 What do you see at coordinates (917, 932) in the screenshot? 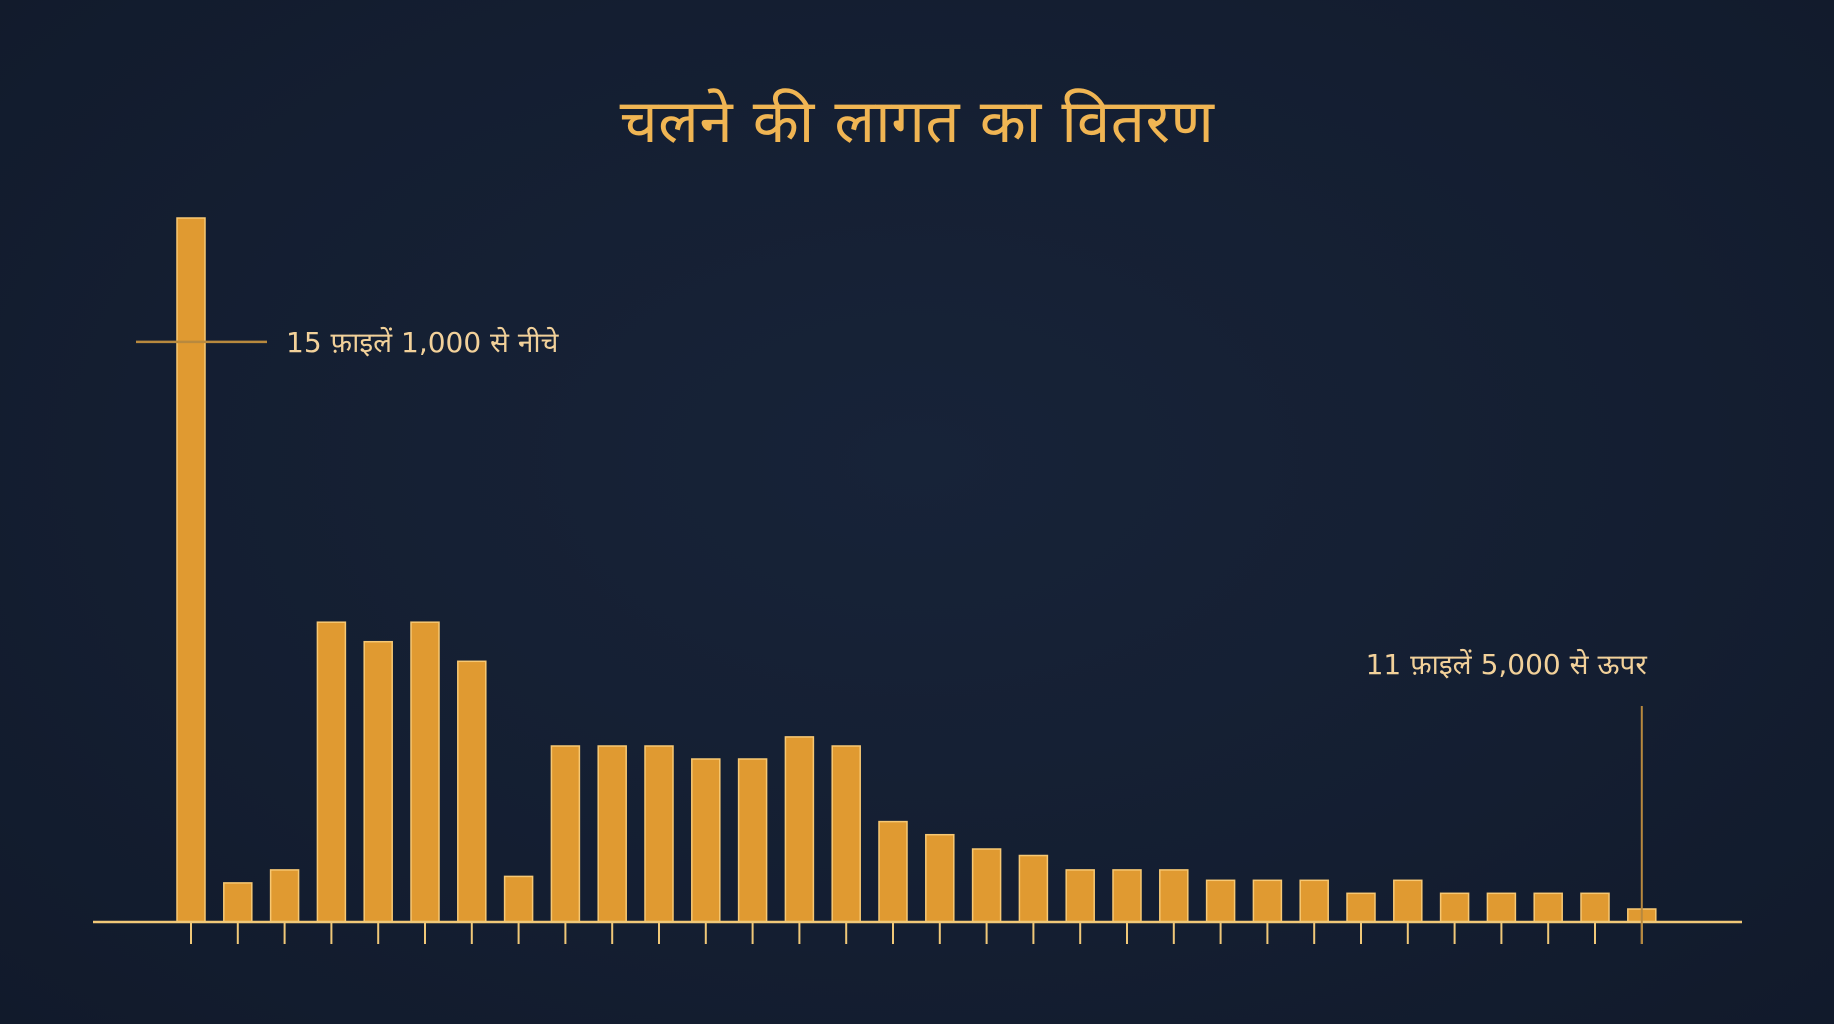
I see `x-axis` at bounding box center [917, 932].